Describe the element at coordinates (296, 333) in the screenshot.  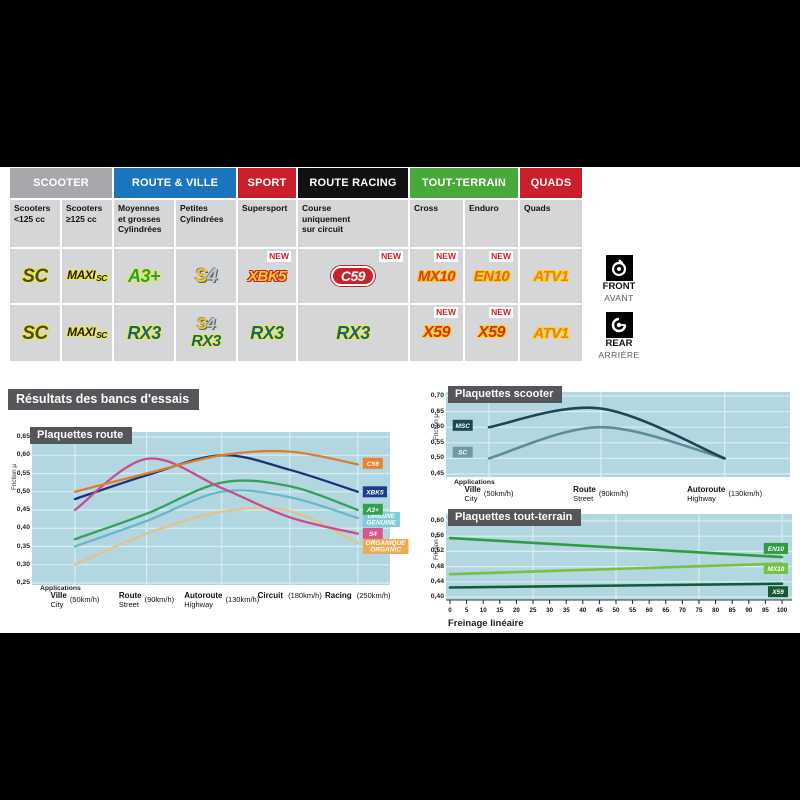
I see `rear-products-row: SC MAXISC RX3 S4 RX3 RX3 RX3 NEW X59 NEW X59 ATV1` at that location.